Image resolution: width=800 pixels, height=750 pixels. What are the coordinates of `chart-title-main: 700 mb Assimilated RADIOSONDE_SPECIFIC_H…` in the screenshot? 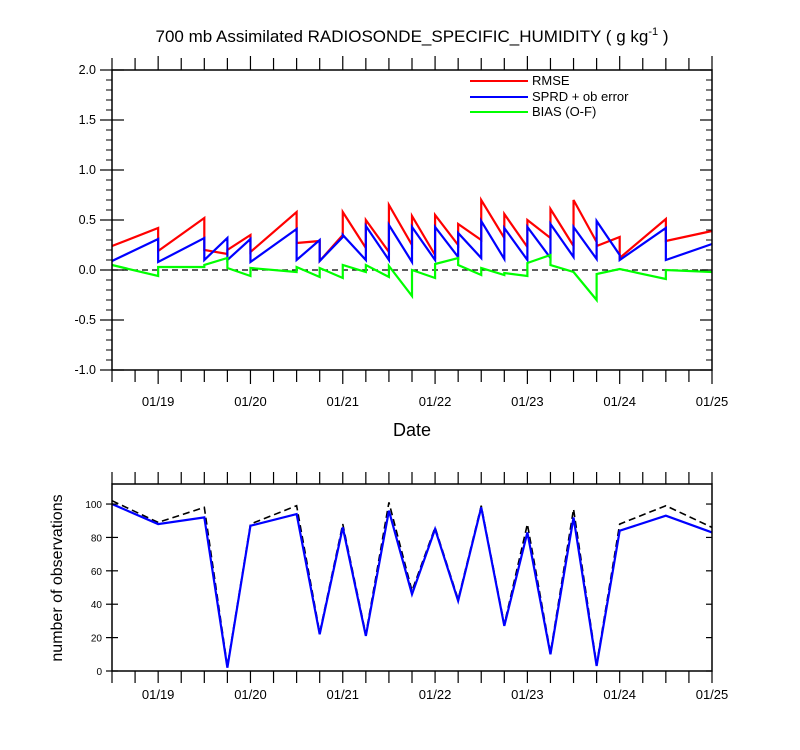 It's located at (402, 36).